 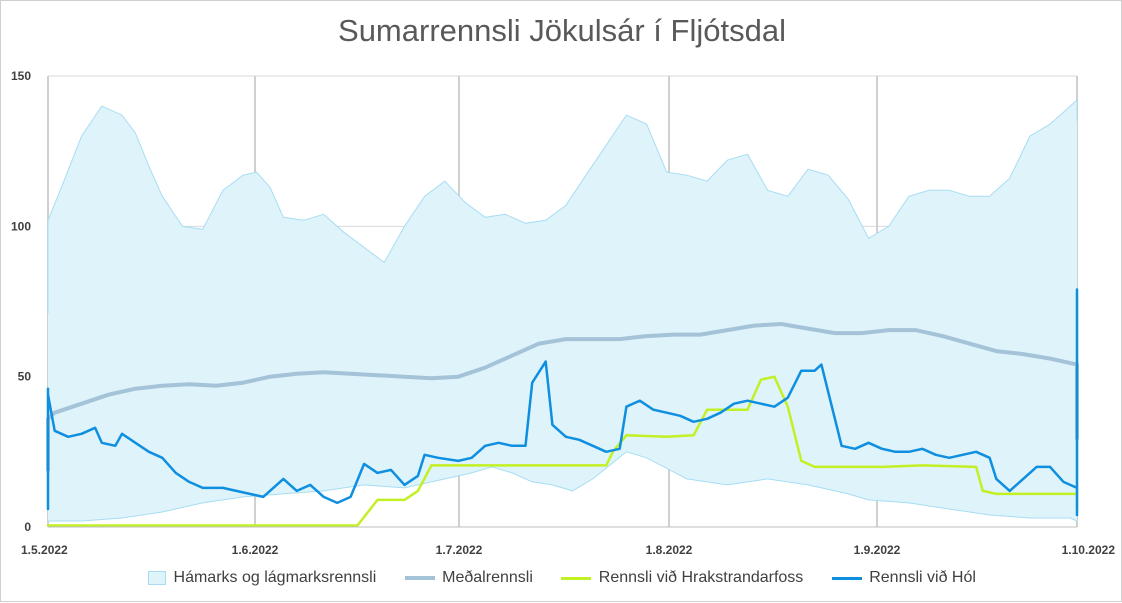 I want to click on legend-swatch-band, so click(x=157, y=578).